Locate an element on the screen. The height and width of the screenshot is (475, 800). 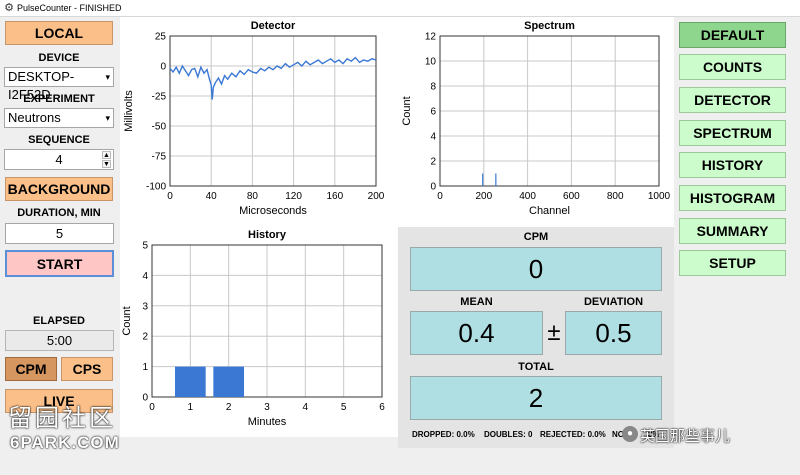
experiment-select: Neutrons ▾ is located at coordinates (59, 118).